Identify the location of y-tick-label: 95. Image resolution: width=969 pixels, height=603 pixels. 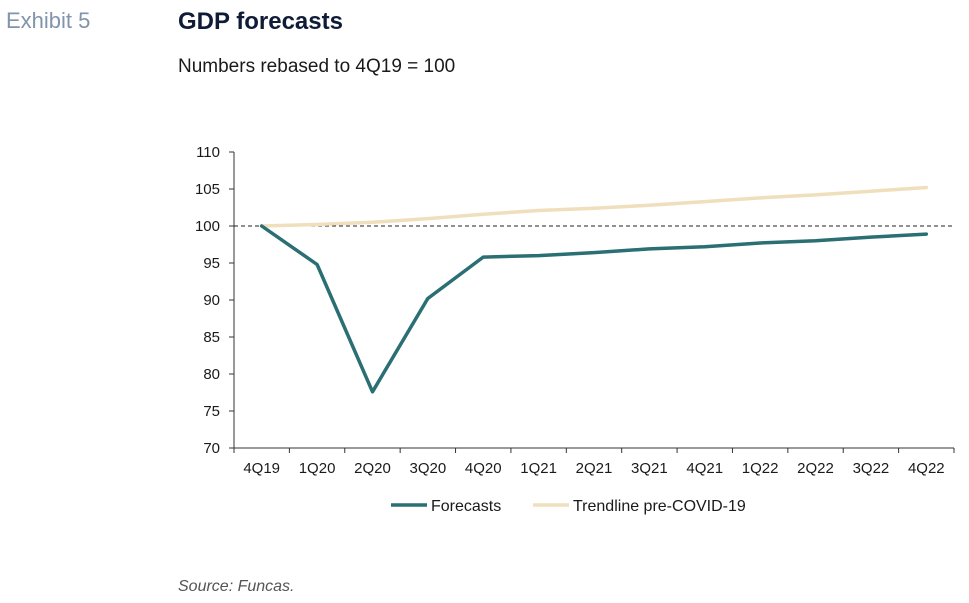
(211, 263).